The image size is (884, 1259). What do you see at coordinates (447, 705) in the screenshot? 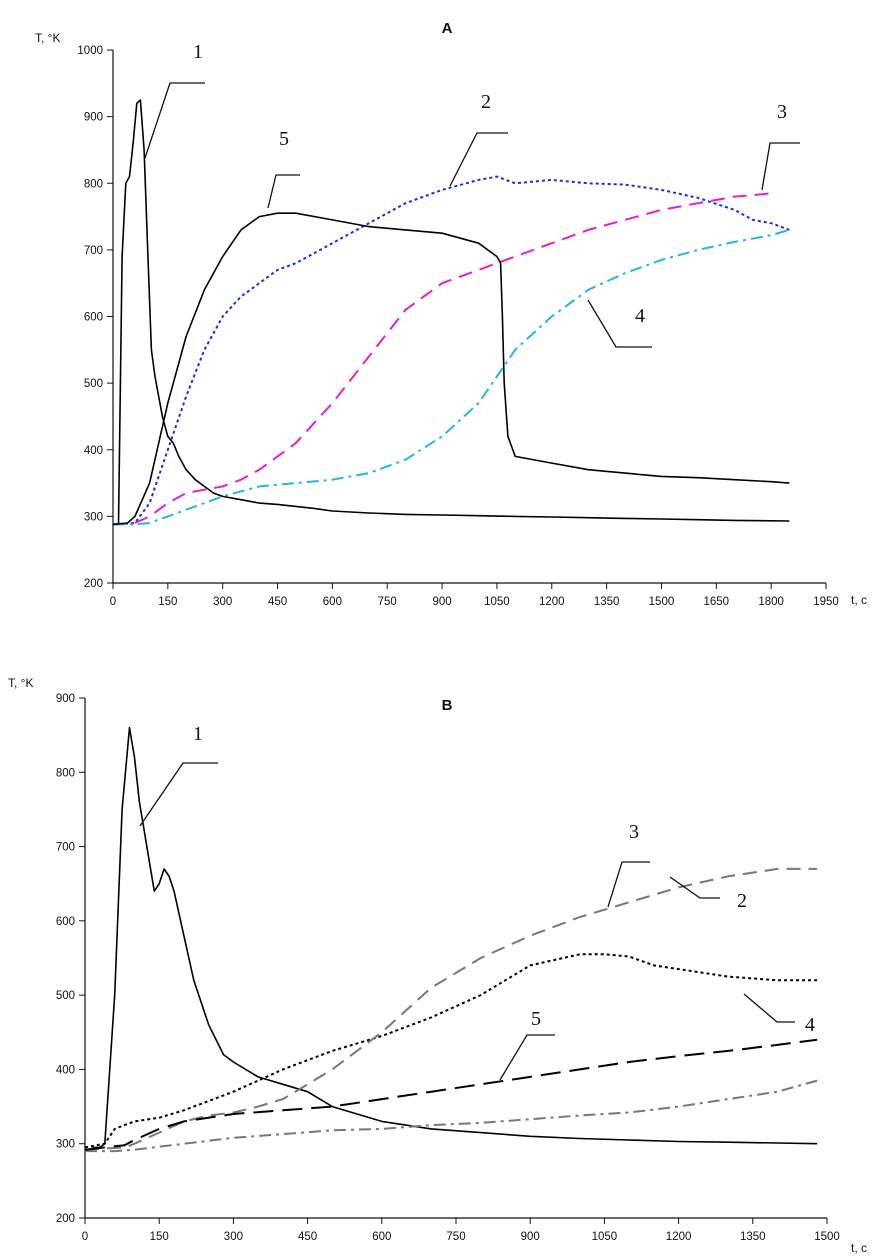
I see `panel-title: B` at bounding box center [447, 705].